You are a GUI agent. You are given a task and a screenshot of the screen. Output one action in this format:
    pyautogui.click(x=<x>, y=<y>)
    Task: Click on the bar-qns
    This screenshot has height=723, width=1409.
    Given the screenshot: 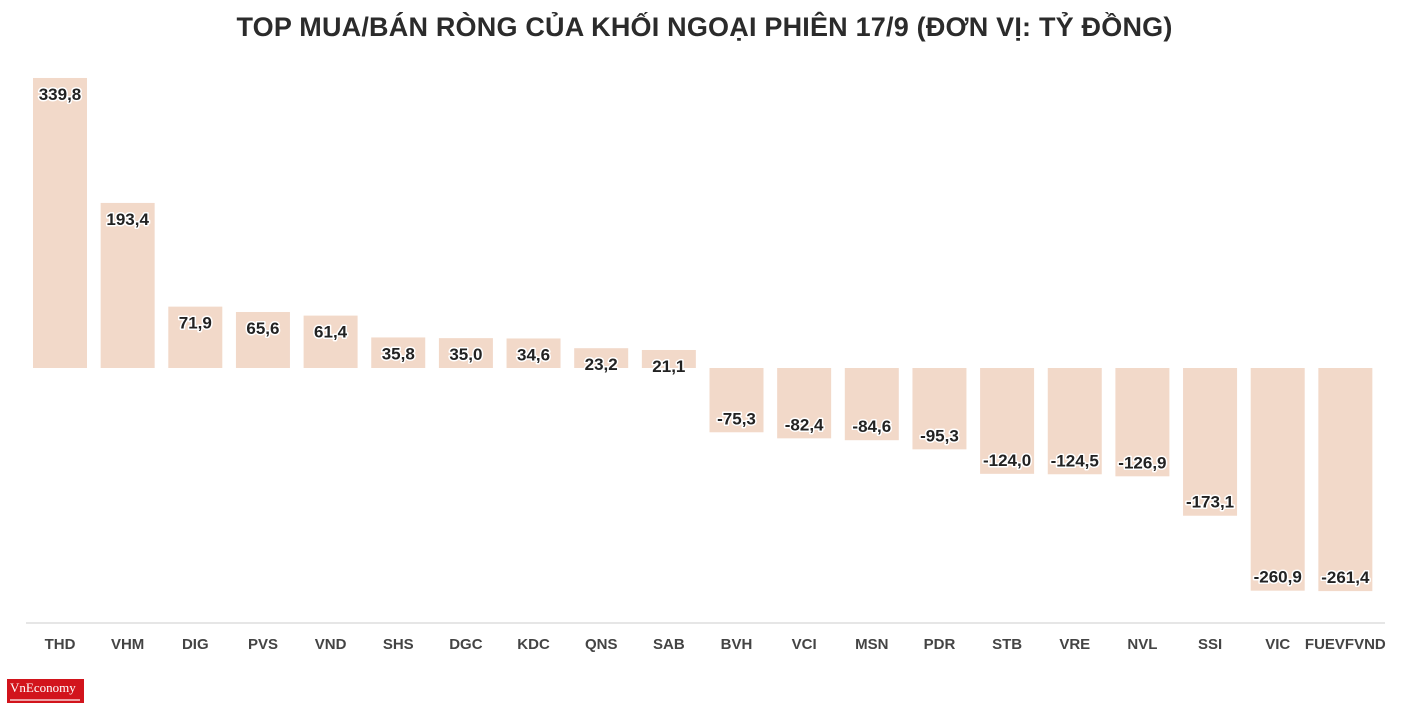 What is the action you would take?
    pyautogui.click(x=601, y=358)
    